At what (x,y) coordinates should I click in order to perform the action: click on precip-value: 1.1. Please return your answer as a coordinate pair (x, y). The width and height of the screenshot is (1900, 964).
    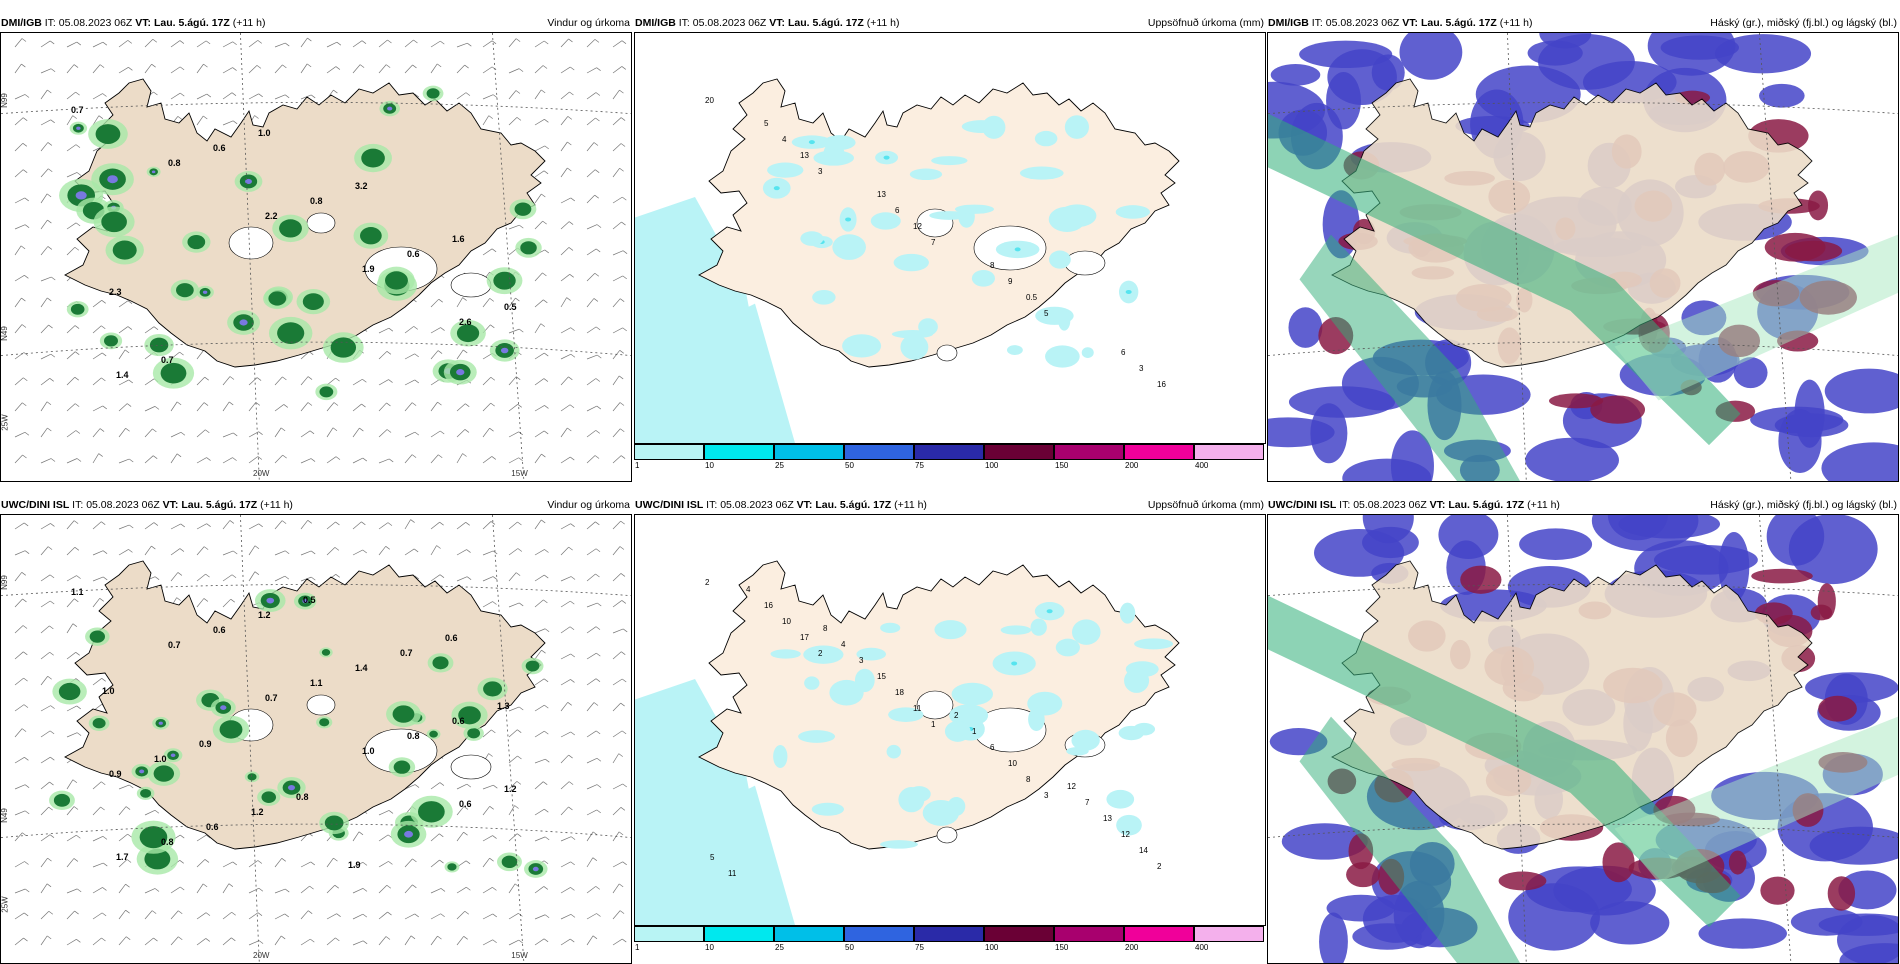
    Looking at the image, I should click on (77, 592).